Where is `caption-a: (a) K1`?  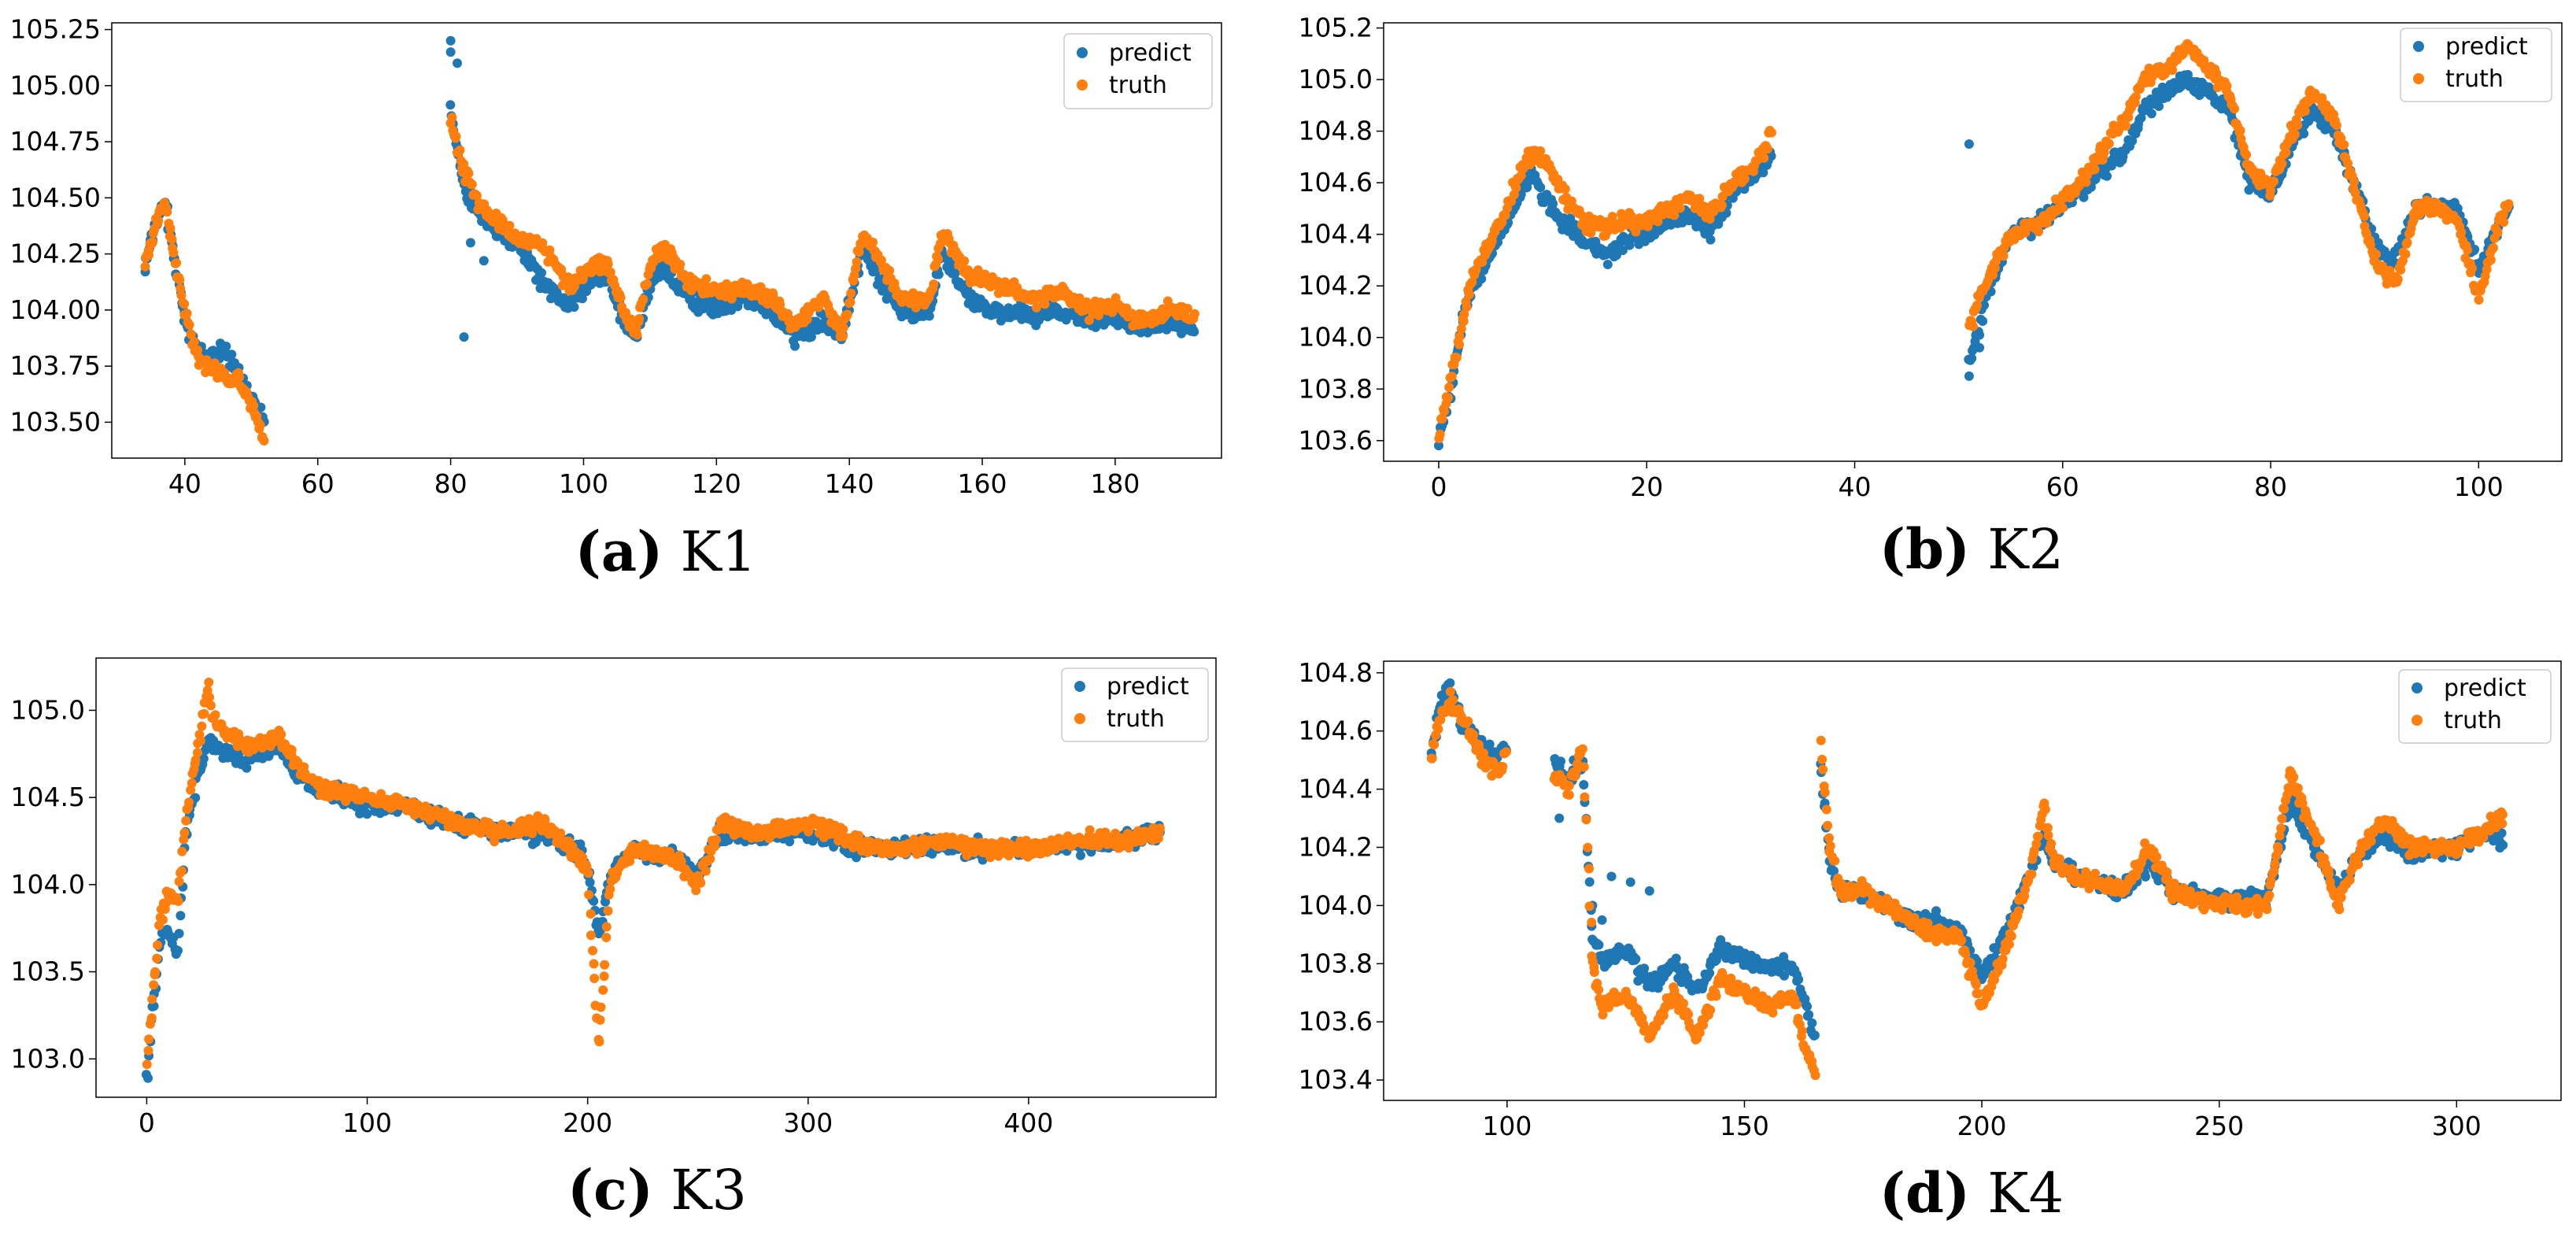 caption-a: (a) K1 is located at coordinates (666, 551).